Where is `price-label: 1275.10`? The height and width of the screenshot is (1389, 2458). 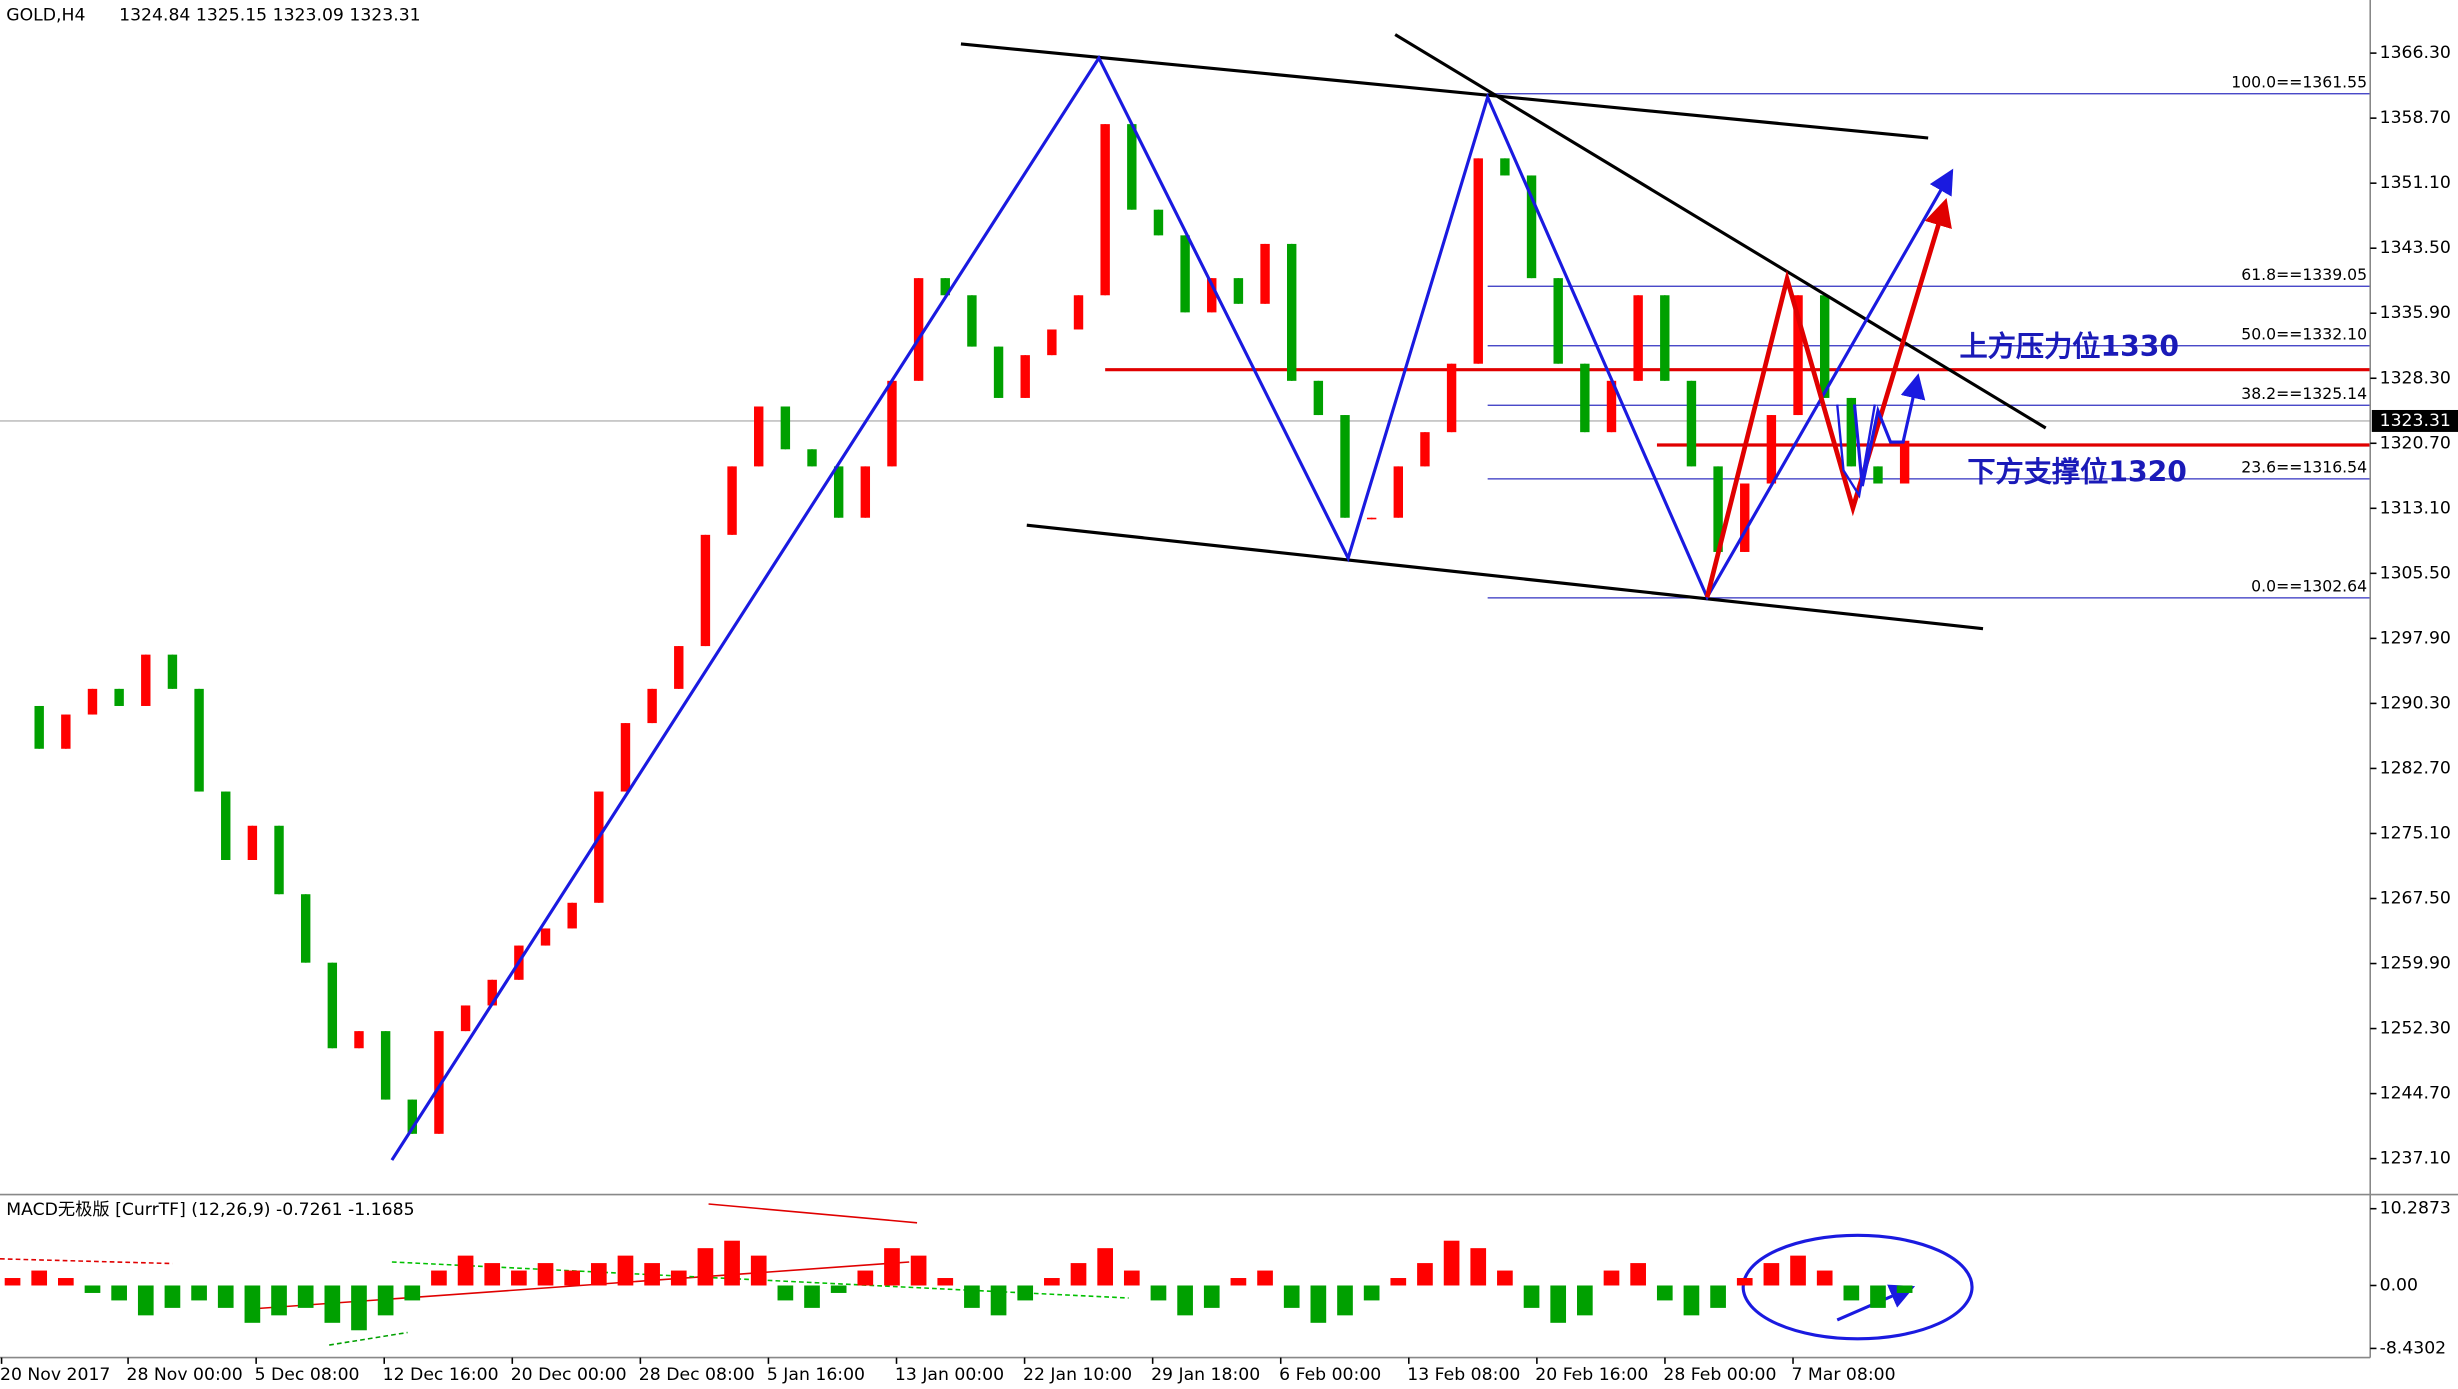
price-label: 1275.10 is located at coordinates (2415, 833).